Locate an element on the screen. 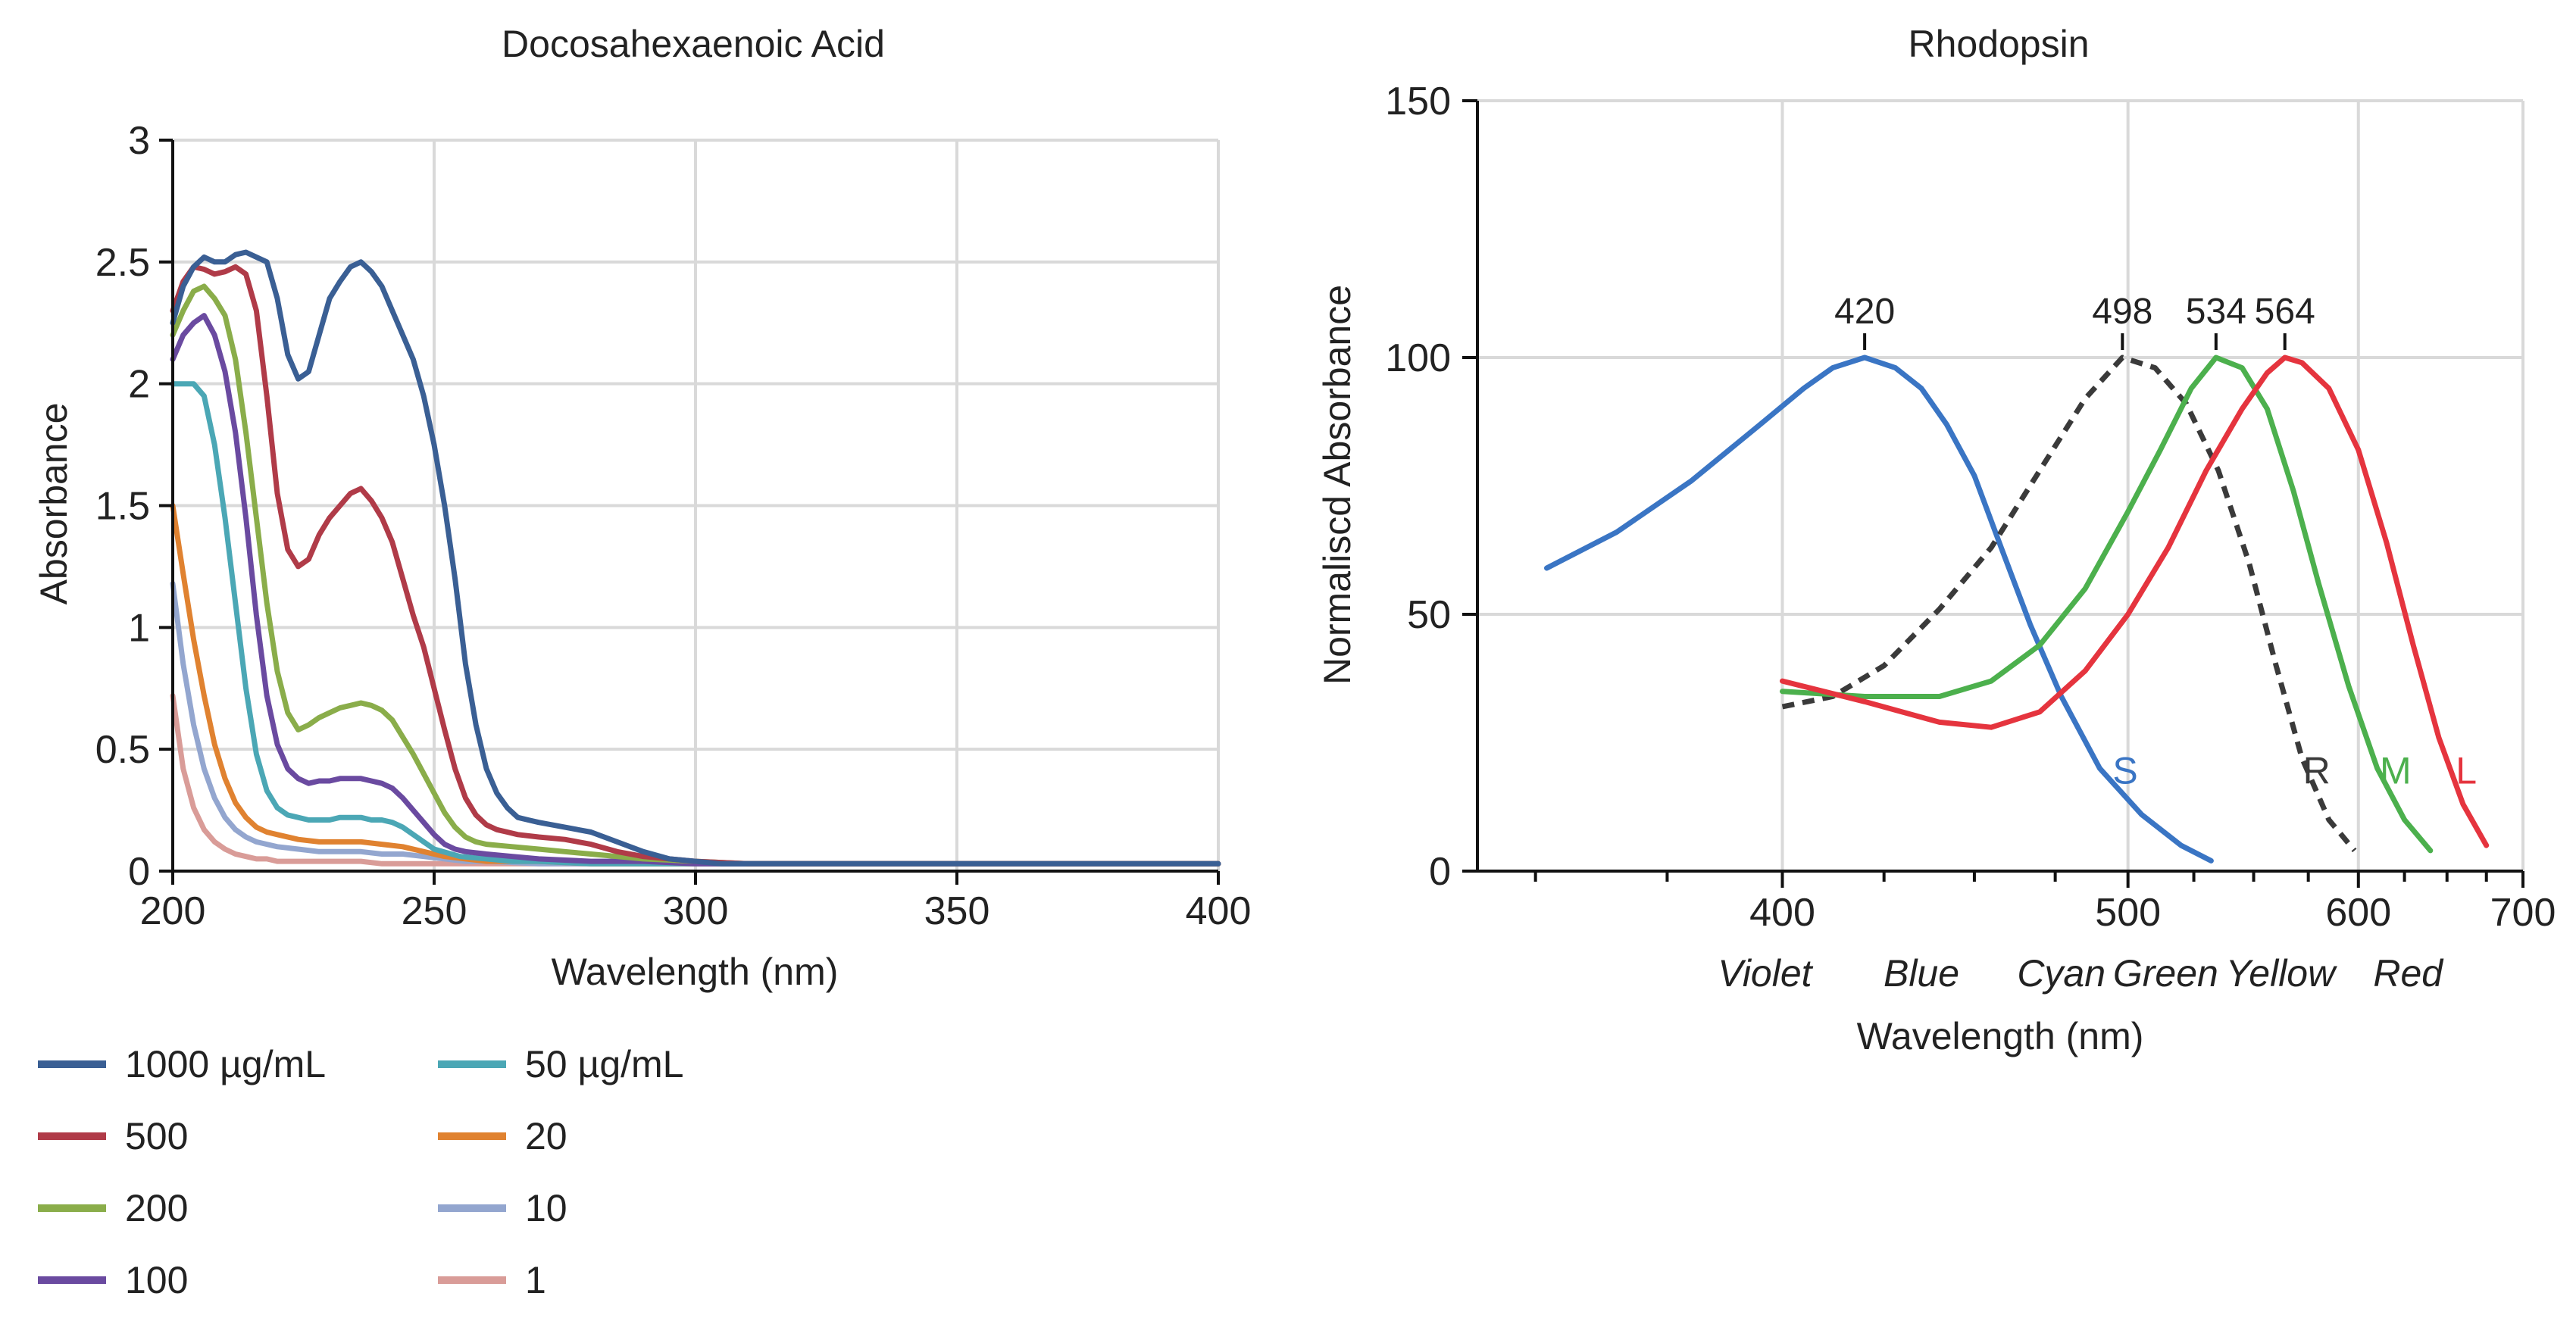 This screenshot has height=1318, width=2576. rhodopsin-chart-title: Rhodopsin is located at coordinates (1999, 44).